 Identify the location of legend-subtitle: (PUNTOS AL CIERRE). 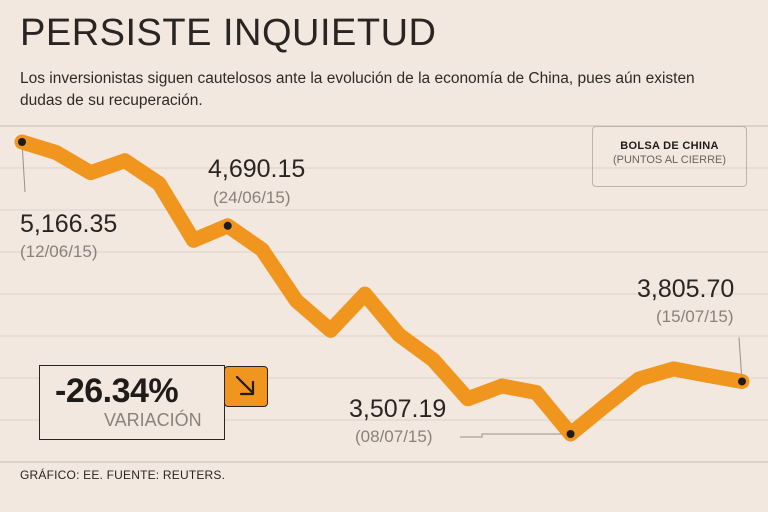
(669, 160).